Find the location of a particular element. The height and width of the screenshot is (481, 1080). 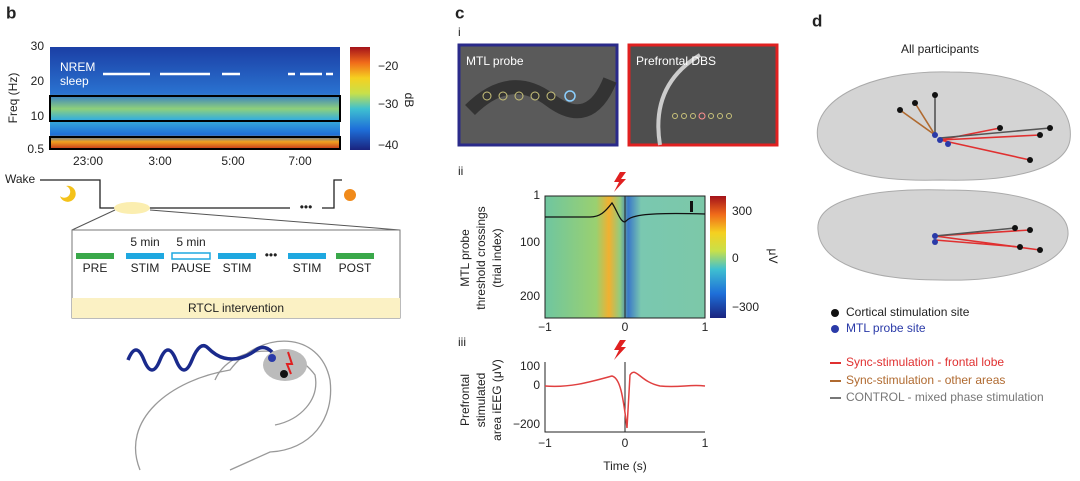

panel-letter: d is located at coordinates (817, 20).